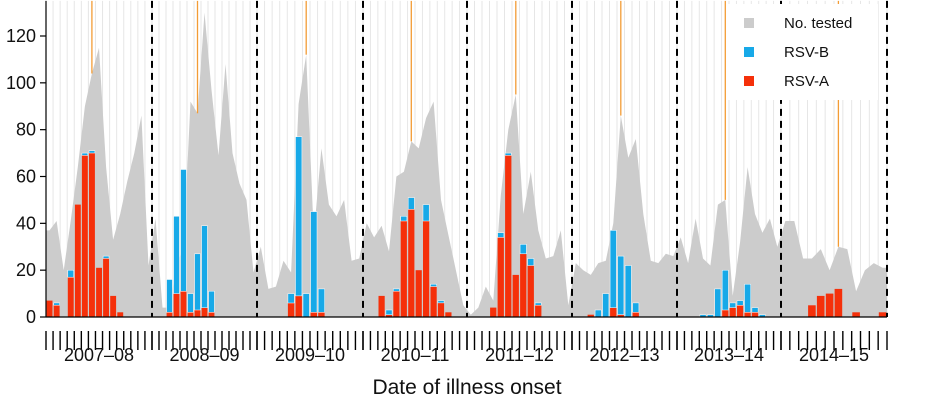 This screenshot has height=407, width=925. Describe the element at coordinates (818, 23) in the screenshot. I see `legend-label-tested: No. tested` at that location.